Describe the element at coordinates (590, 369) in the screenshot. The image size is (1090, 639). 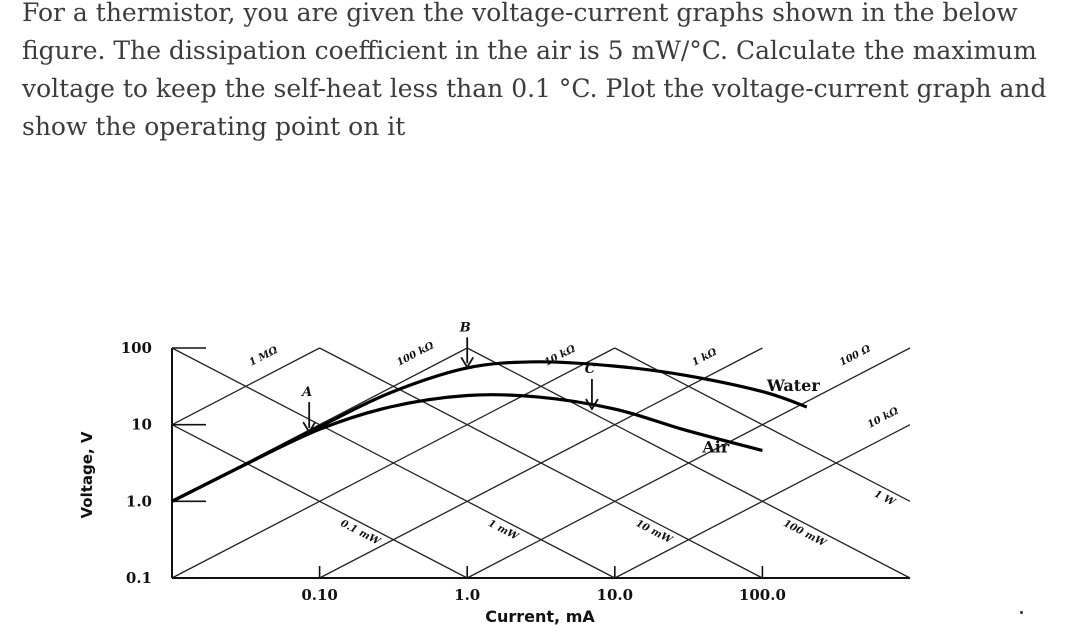
I see `marker-label-c: C` at that location.